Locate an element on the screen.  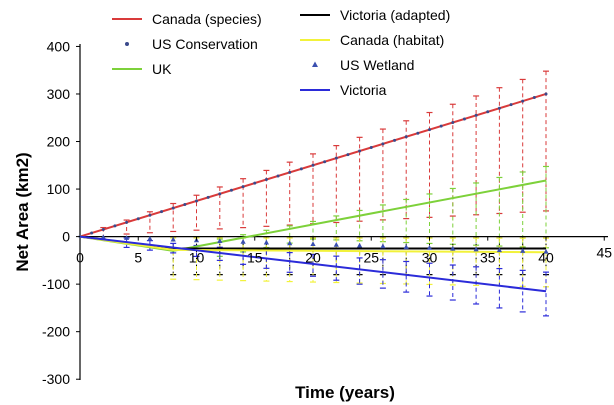
y-tick-label: 0 is located at coordinates (66, 237).